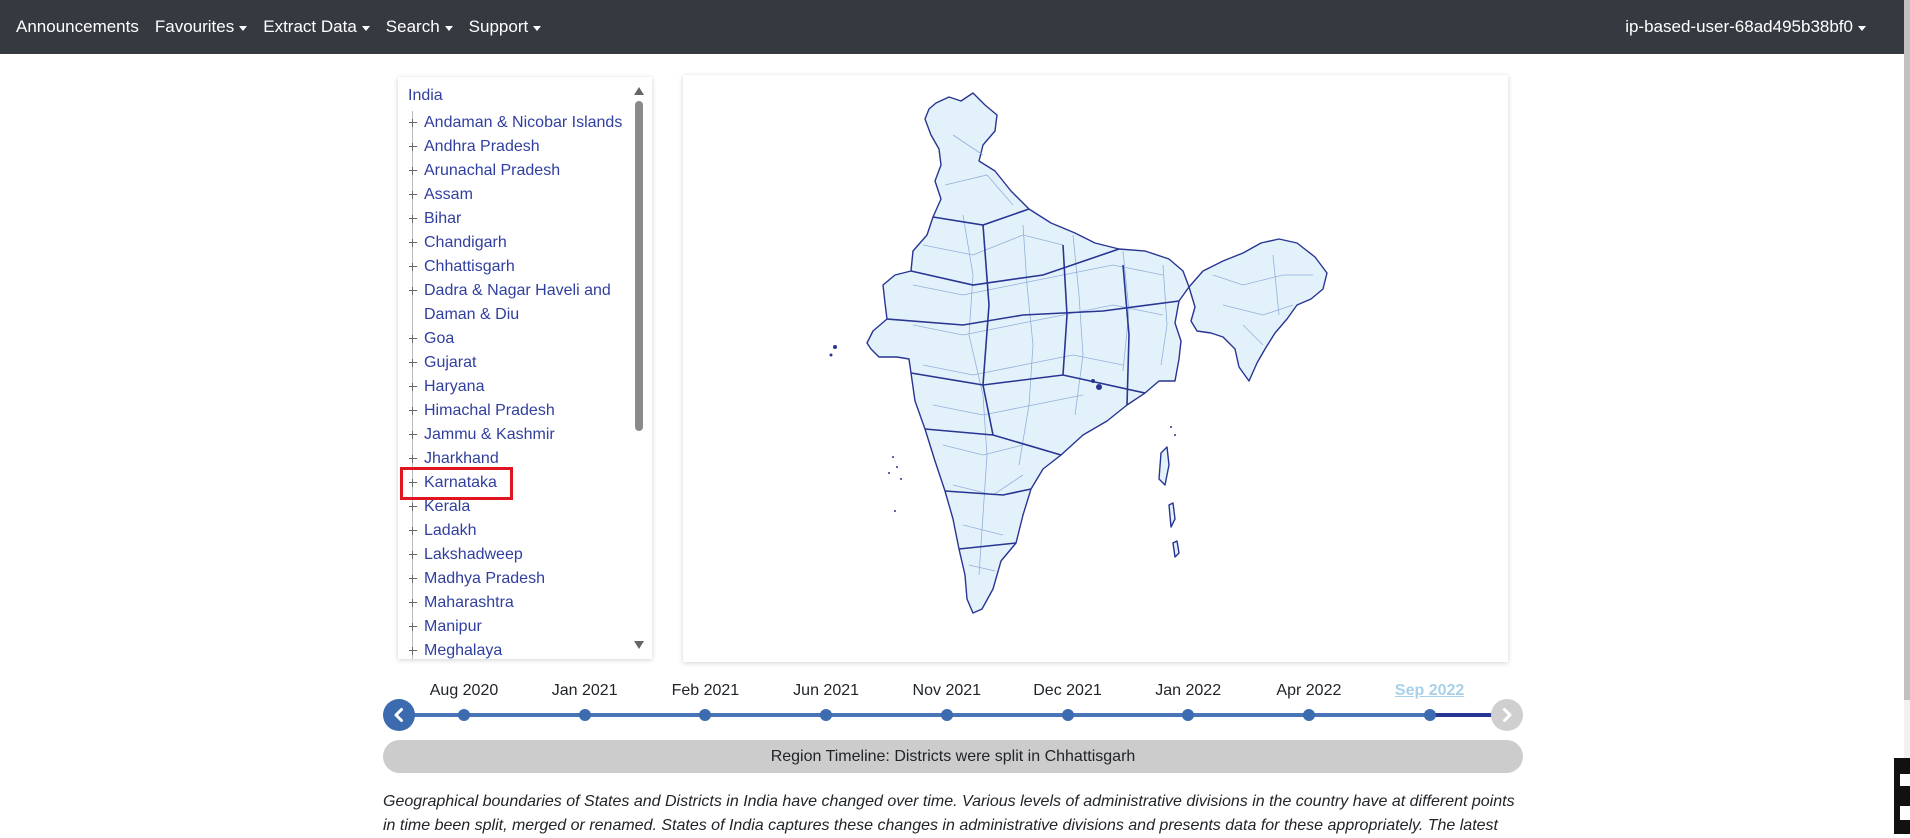  What do you see at coordinates (639, 645) in the screenshot?
I see `scroll-down-arrow-icon` at bounding box center [639, 645].